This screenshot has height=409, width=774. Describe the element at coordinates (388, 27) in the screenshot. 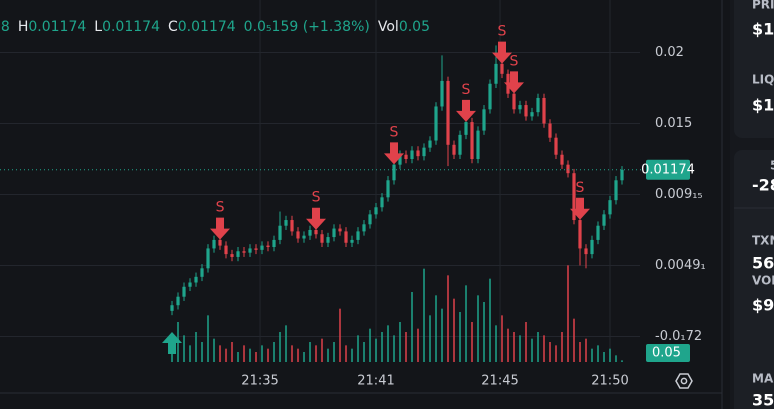

I see `header-label: Vol` at that location.